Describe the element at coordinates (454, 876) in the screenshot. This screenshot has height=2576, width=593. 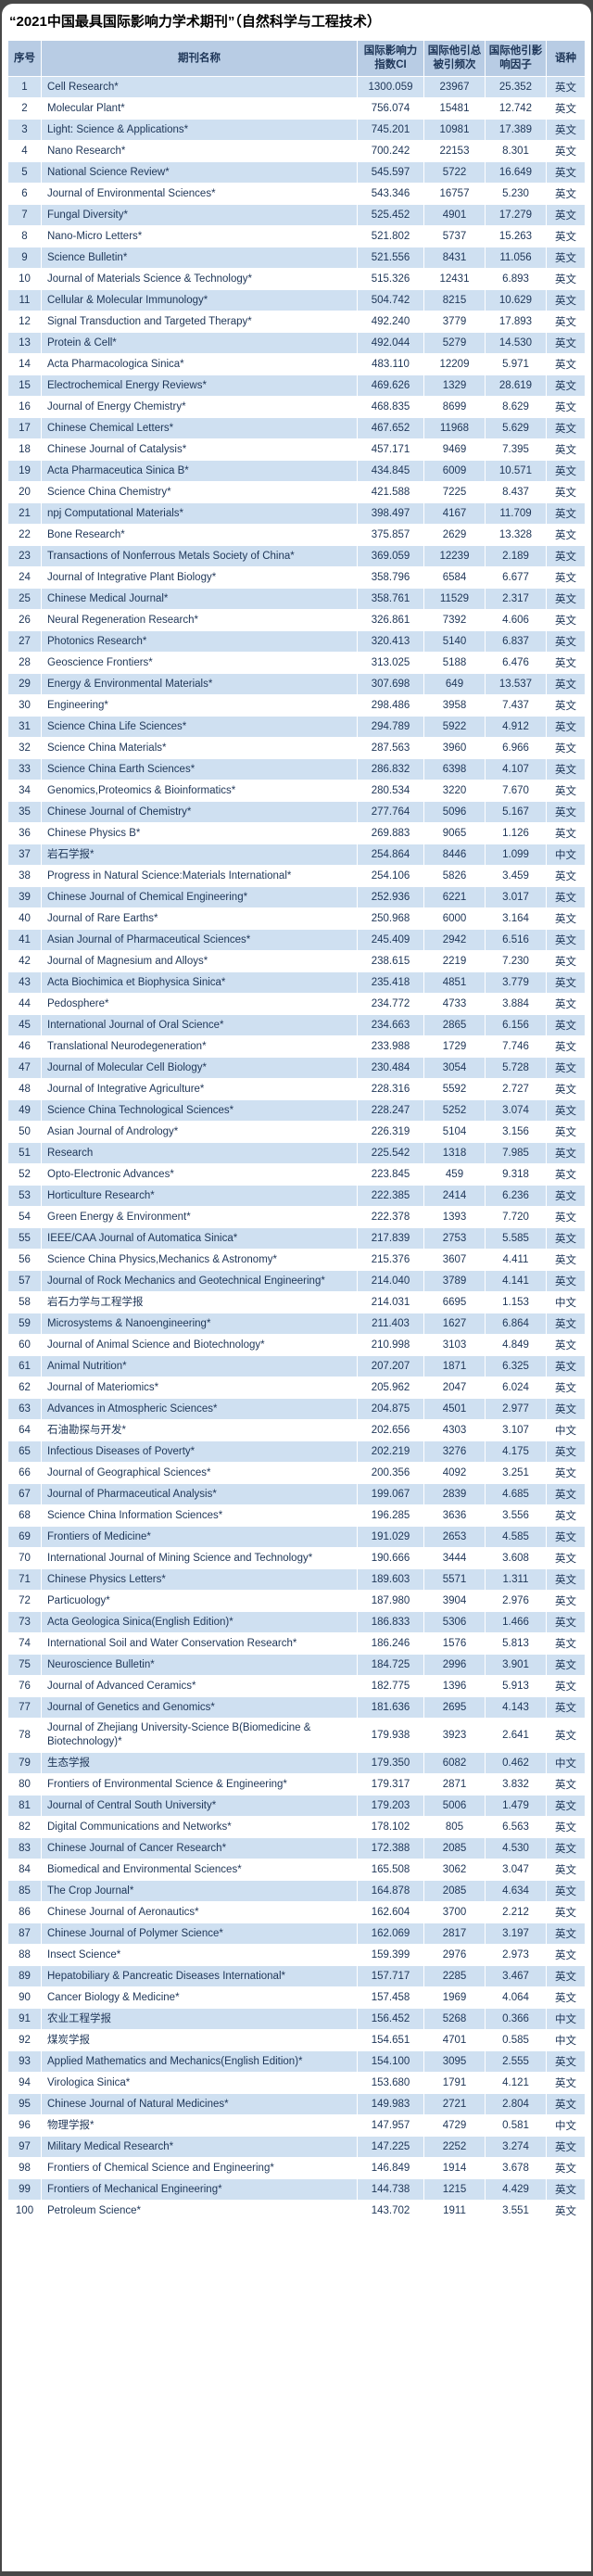
I see `journal-cites-value: 5826` at that location.